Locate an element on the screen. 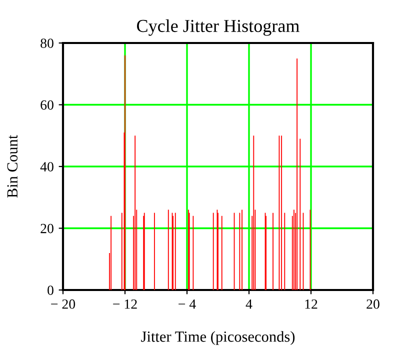  x-tick-label: 20 is located at coordinates (373, 304).